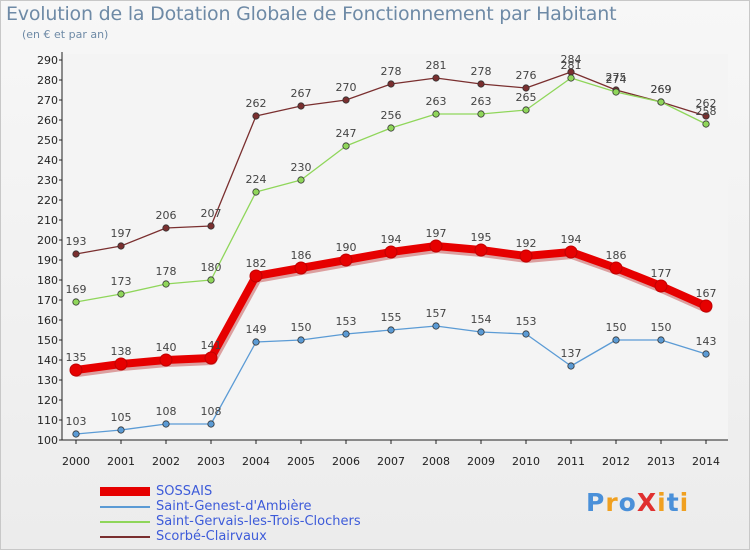 The image size is (750, 550). What do you see at coordinates (661, 273) in the screenshot?
I see `data-label: 177` at bounding box center [661, 273].